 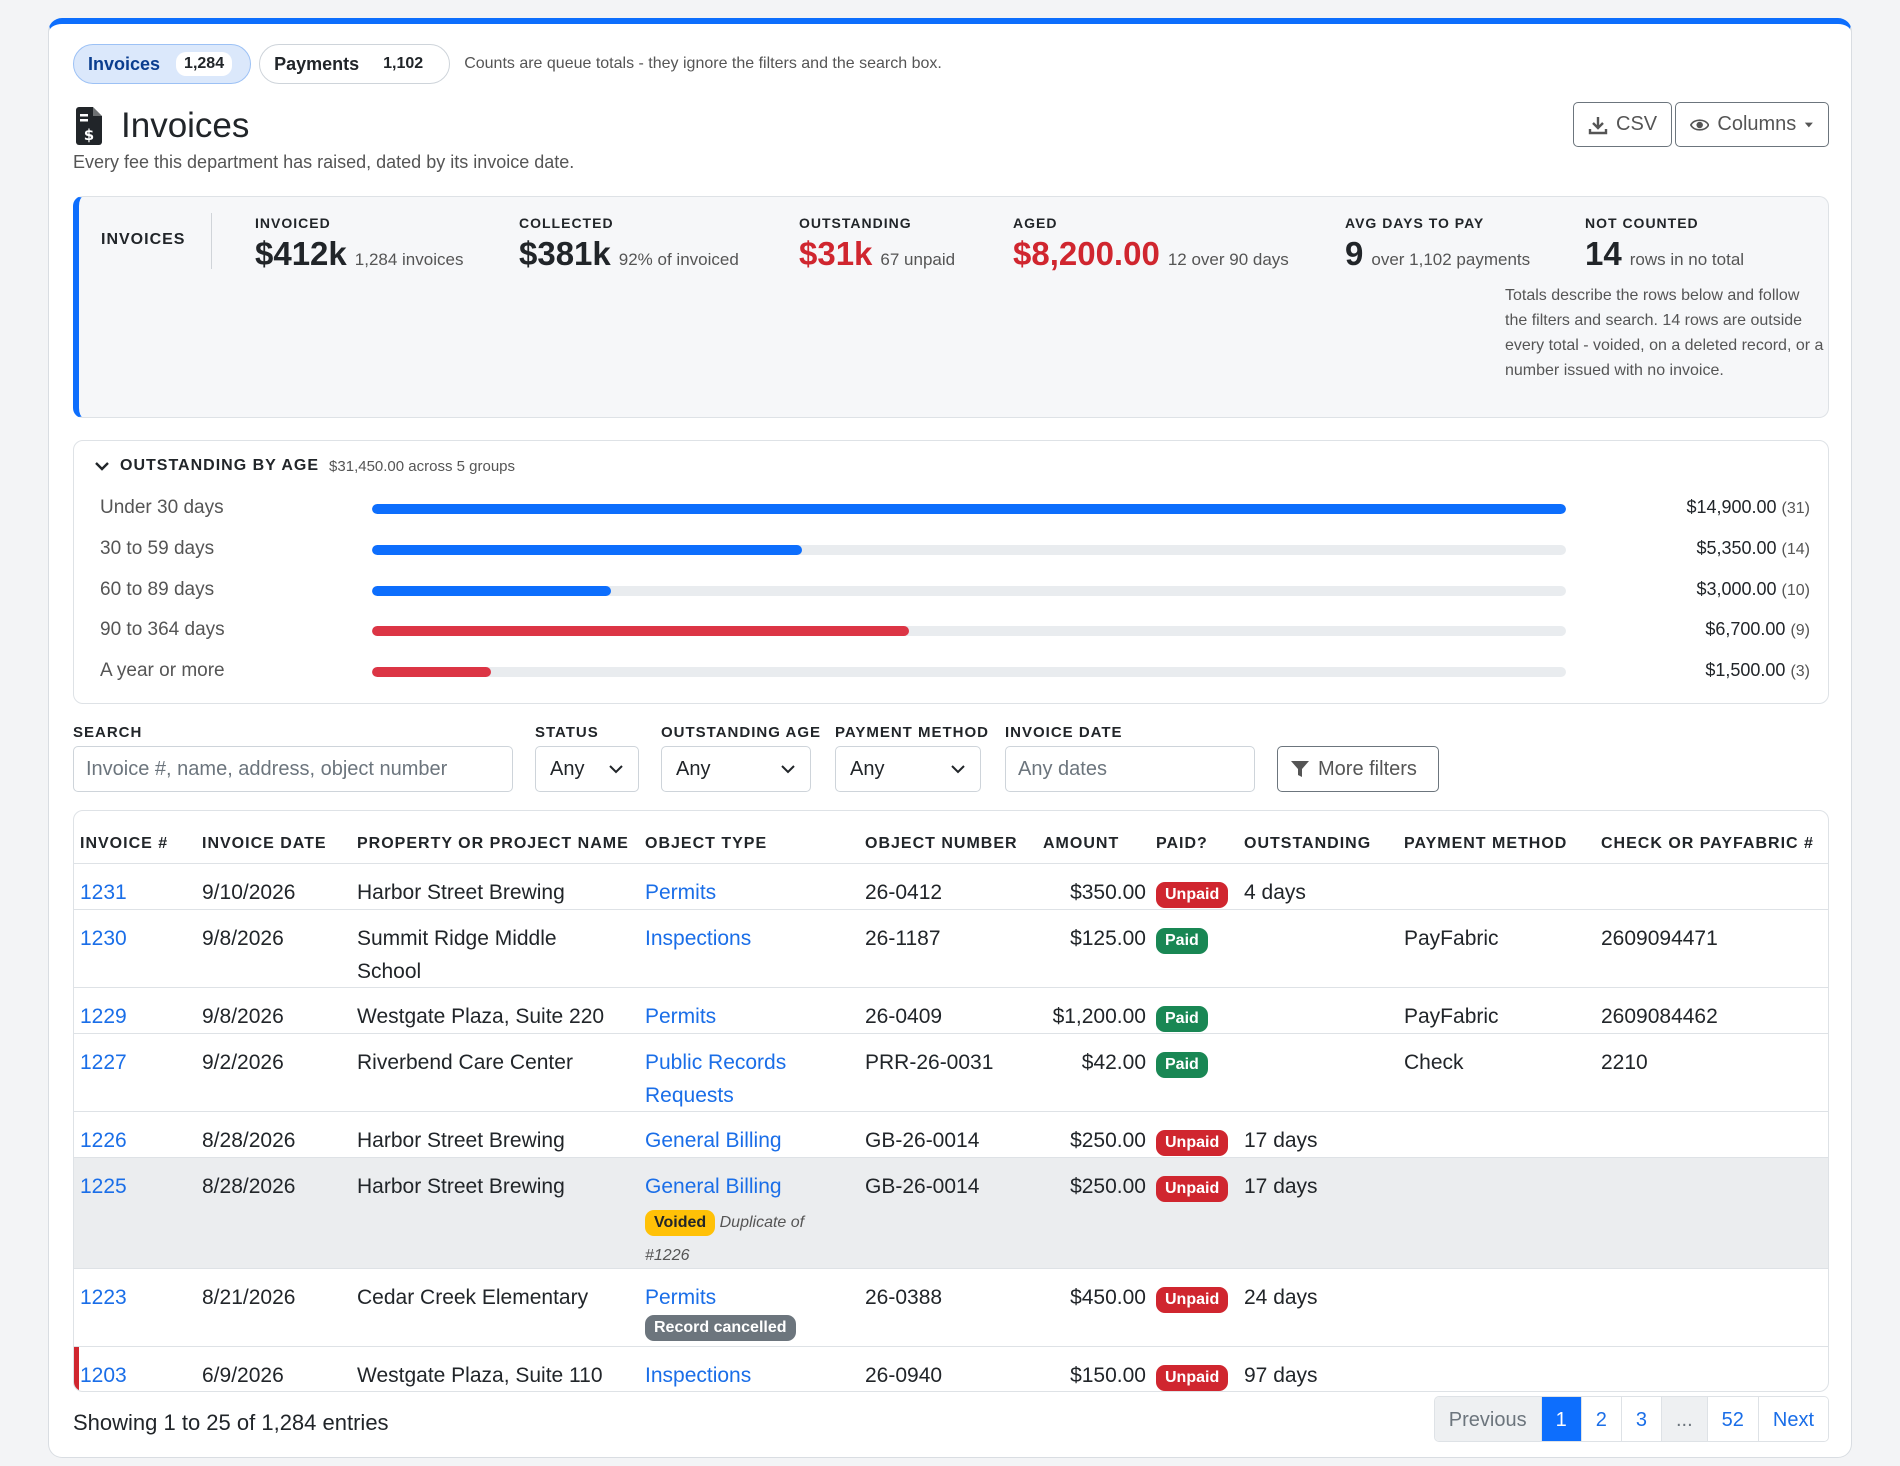 What do you see at coordinates (877, 244) in the screenshot?
I see `stat-outstanding: OUTSTANDING $31k 67 unpaid` at bounding box center [877, 244].